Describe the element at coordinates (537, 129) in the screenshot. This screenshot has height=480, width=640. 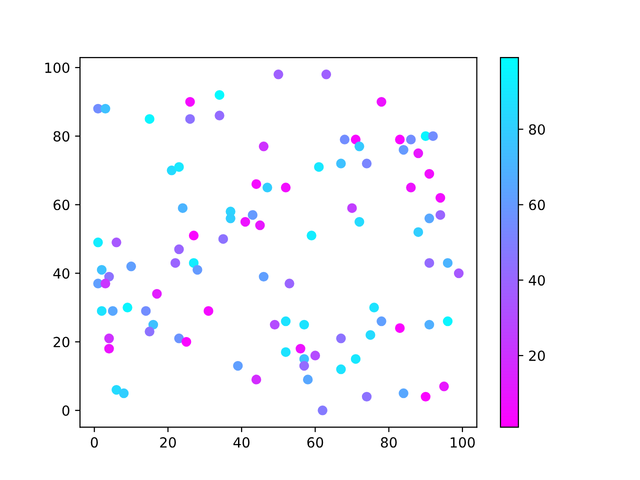
I see `color-bar-label: 80` at that location.